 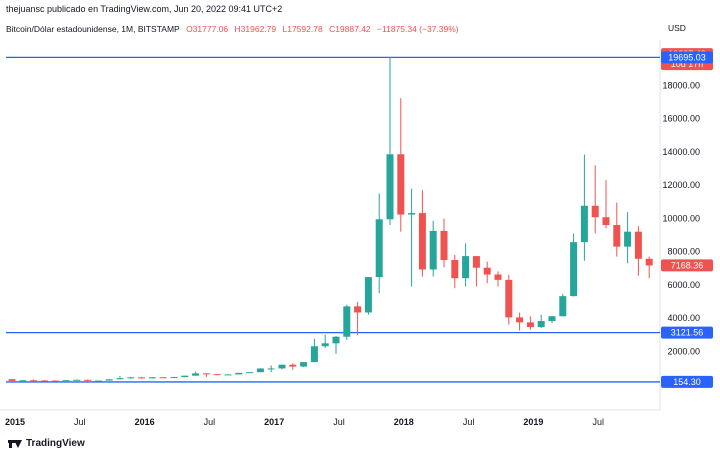 I want to click on ohlc-change: −11875.34 (−37.39%), so click(x=418, y=29).